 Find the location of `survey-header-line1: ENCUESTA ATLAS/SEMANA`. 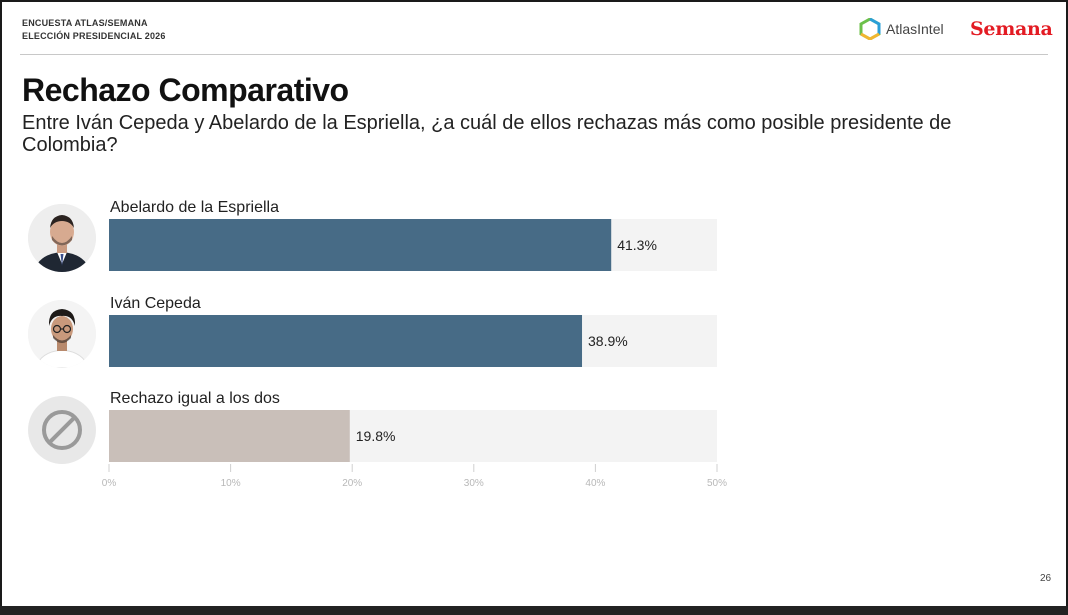

survey-header-line1: ENCUESTA ATLAS/SEMANA is located at coordinates (85, 23).